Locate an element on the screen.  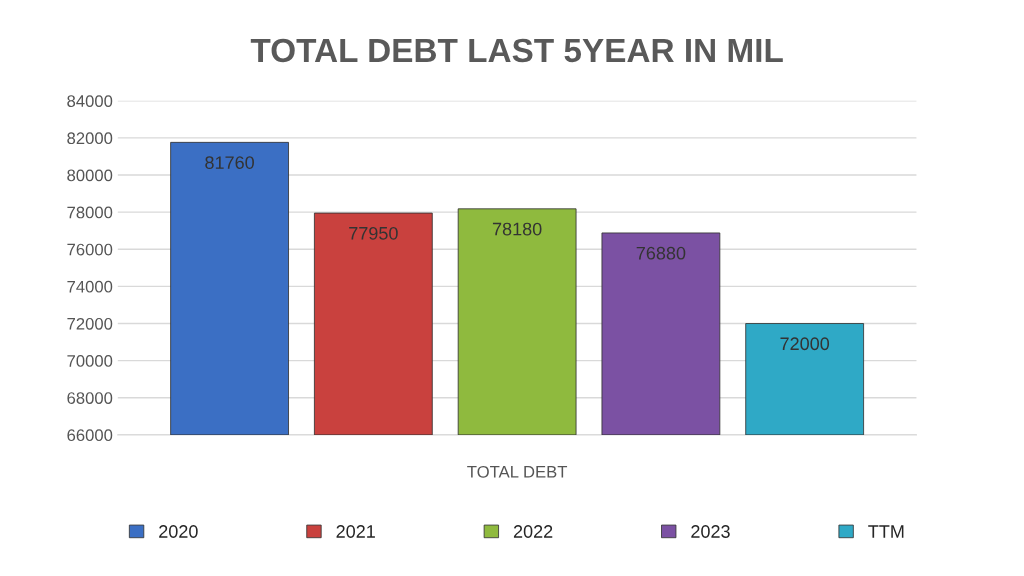
y-tick-label: 84000 is located at coordinates (90, 101).